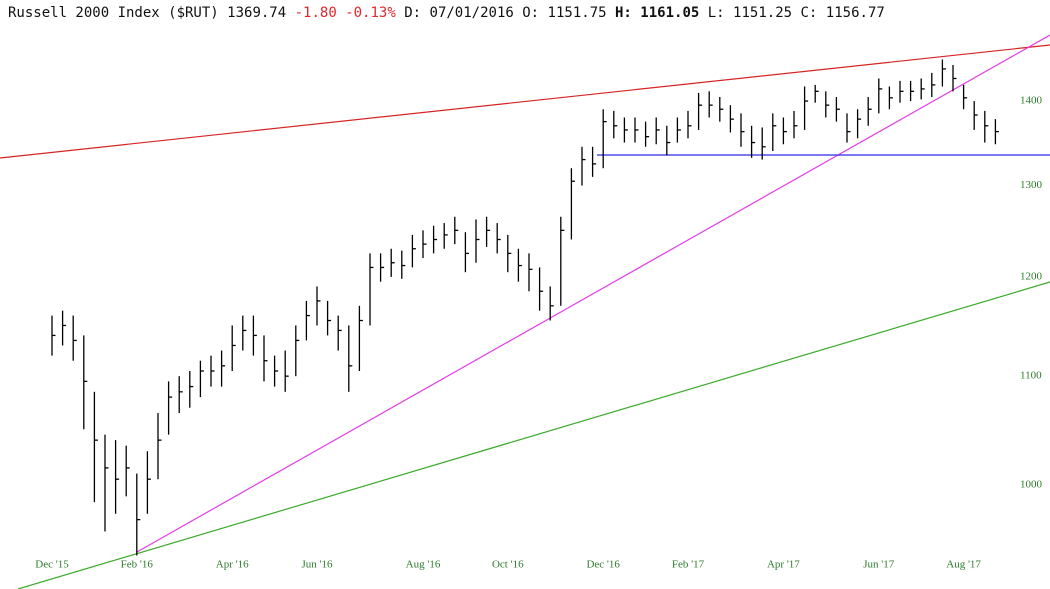 Image resolution: width=1050 pixels, height=589 pixels. What do you see at coordinates (577, 13) in the screenshot?
I see `field-value: 1151.75` at bounding box center [577, 13].